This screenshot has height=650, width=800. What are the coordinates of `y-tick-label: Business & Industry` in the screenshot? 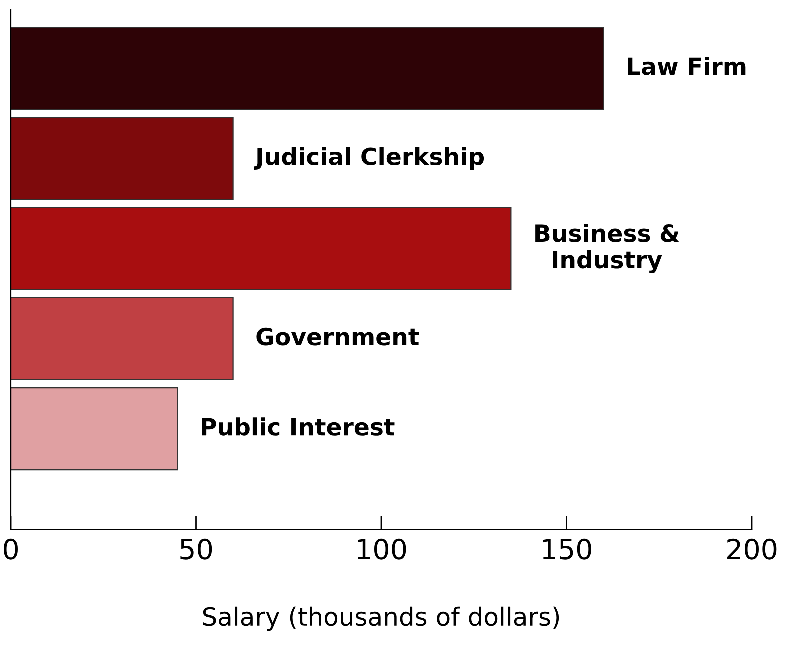 It's located at (608, 249).